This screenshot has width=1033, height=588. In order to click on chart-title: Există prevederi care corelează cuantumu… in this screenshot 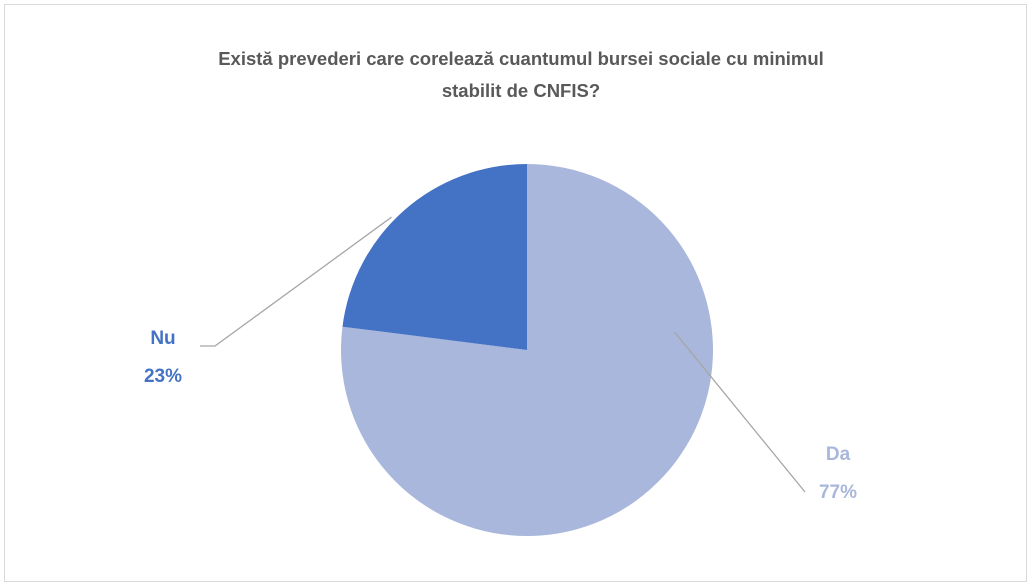, I will do `click(521, 74)`.